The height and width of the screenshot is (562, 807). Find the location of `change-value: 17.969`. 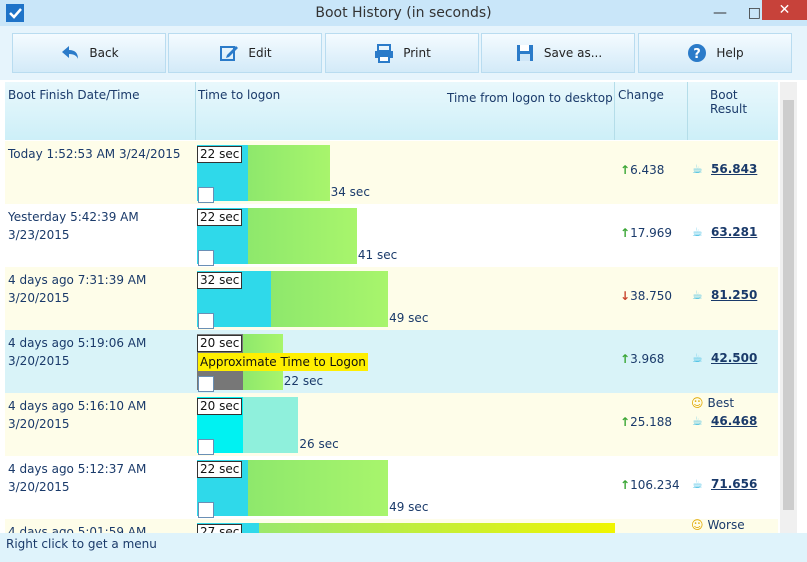

change-value: 17.969 is located at coordinates (651, 233).